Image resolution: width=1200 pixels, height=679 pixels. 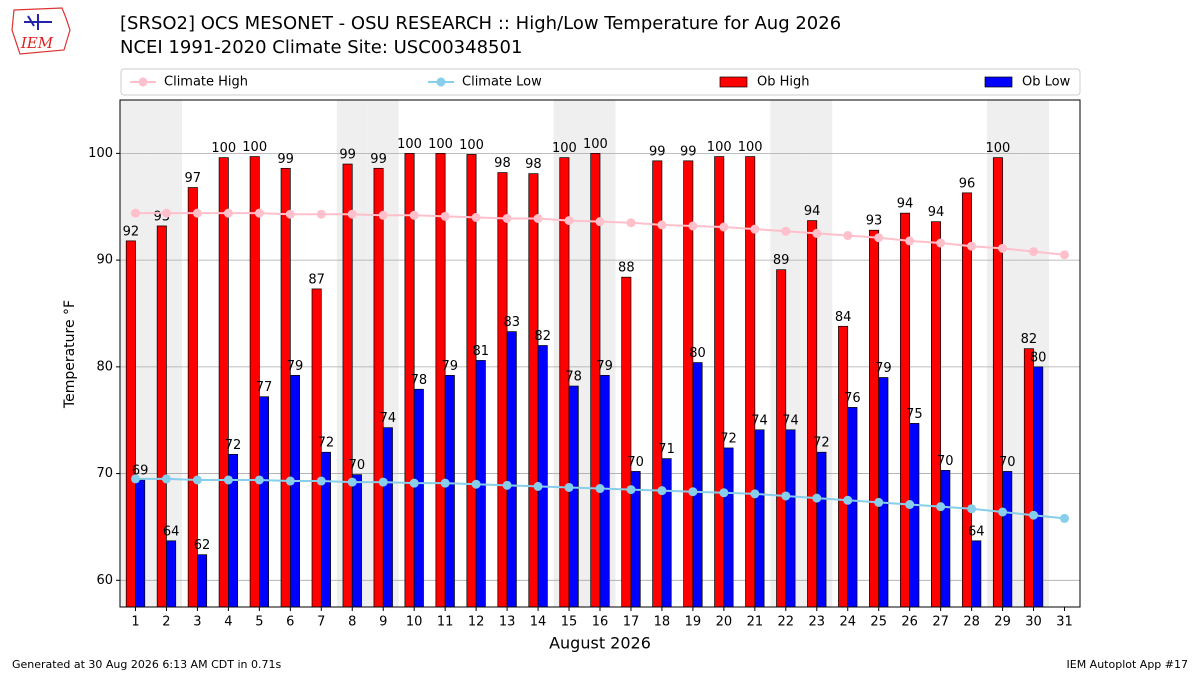 What do you see at coordinates (1064, 622) in the screenshot?
I see `x-tick-label: 31` at bounding box center [1064, 622].